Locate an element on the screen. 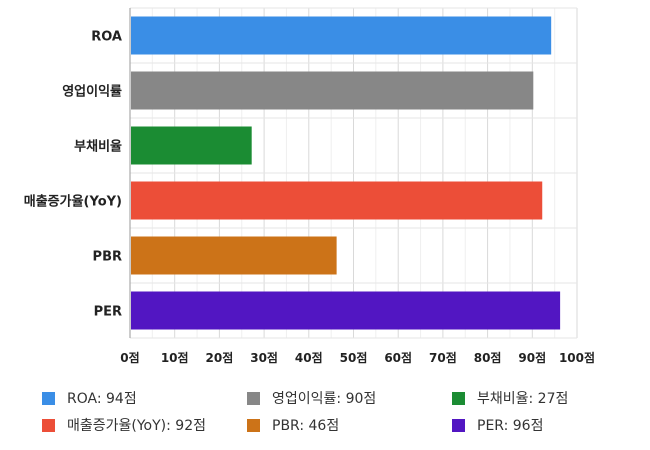 This screenshot has height=450, width=650. legend-label: 매출증가율(YoY): 92점 is located at coordinates (136, 426).